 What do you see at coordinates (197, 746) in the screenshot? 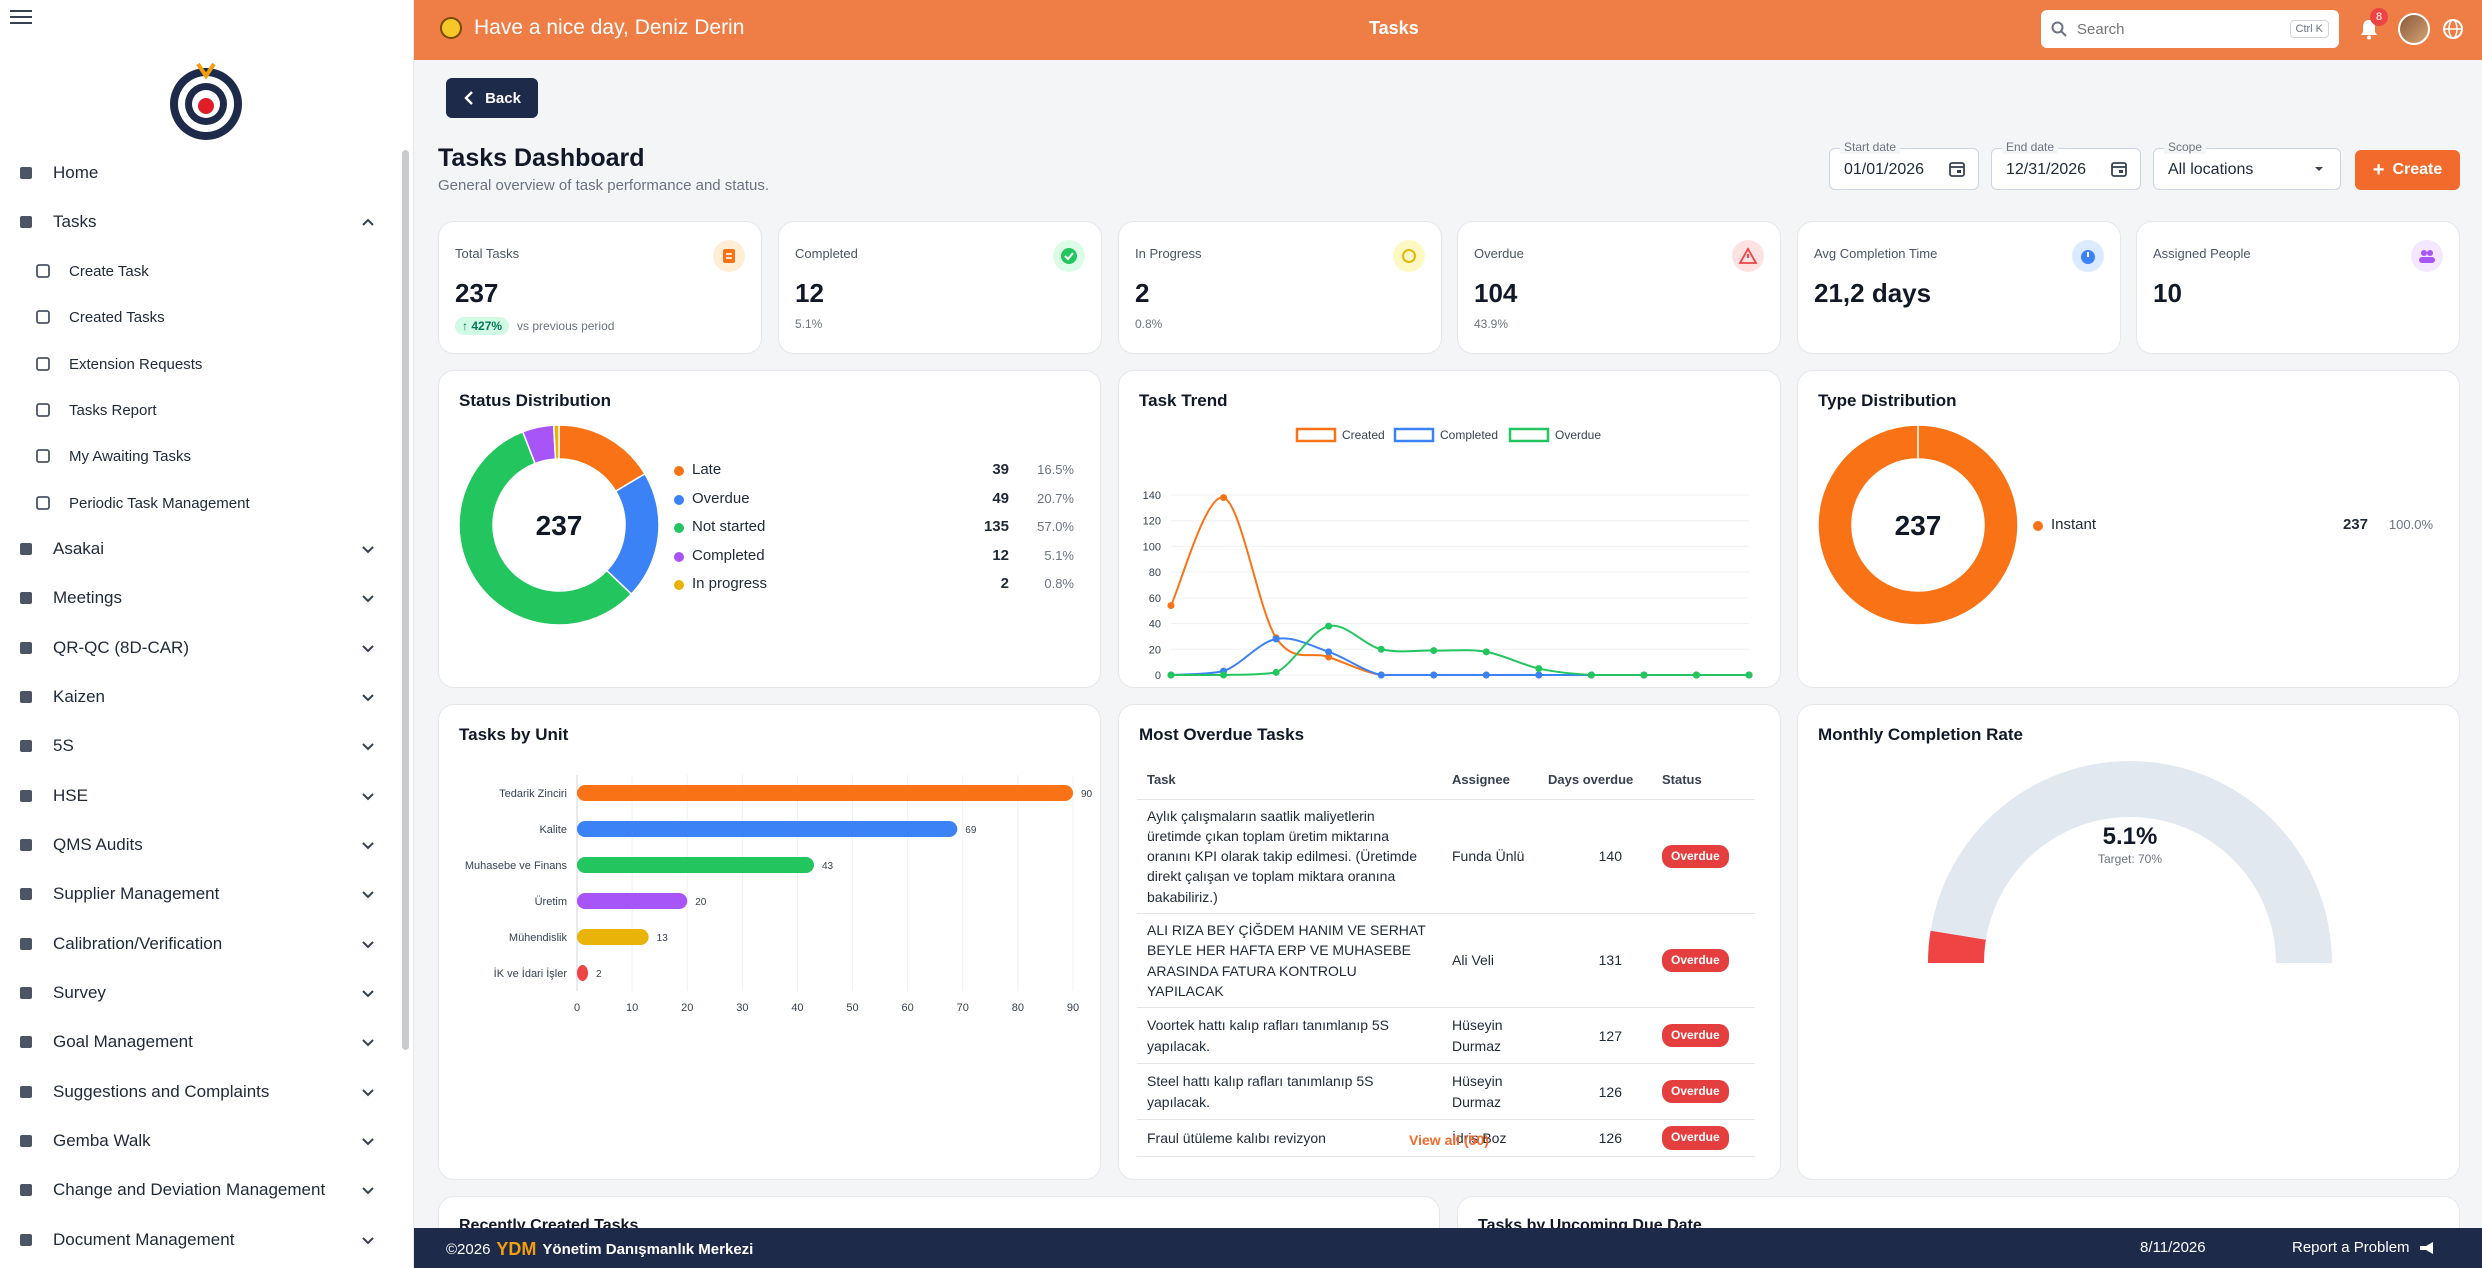
I see `sidebar-item-5s: 5S` at bounding box center [197, 746].